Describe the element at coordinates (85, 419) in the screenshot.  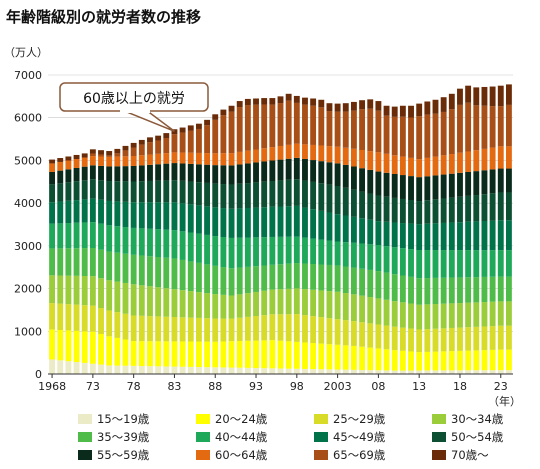
I see `legend-swatch` at that location.